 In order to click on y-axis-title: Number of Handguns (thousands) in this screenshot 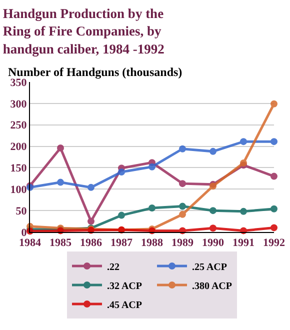, I will do `click(95, 72)`.